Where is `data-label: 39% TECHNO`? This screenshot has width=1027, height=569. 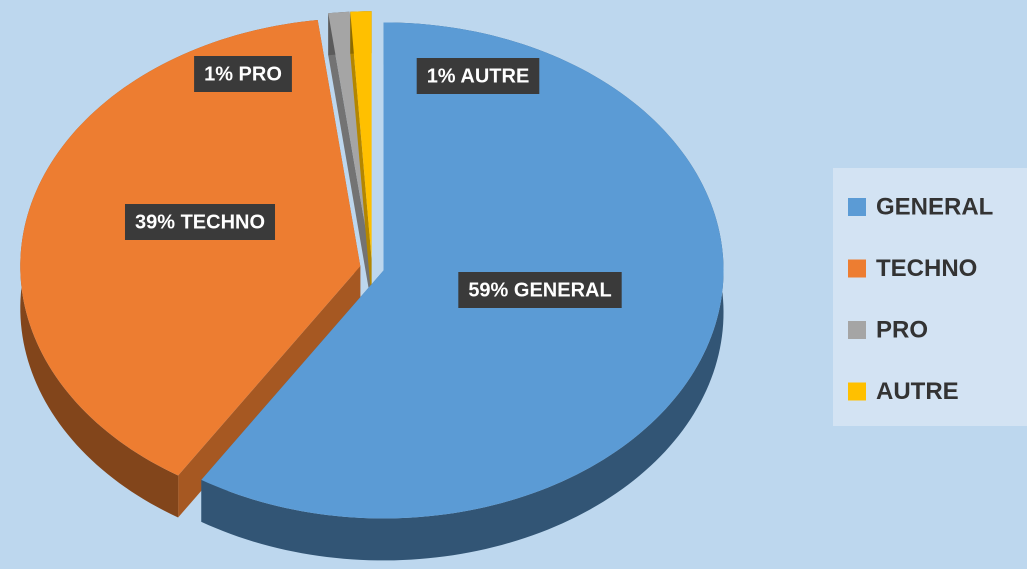 data-label: 39% TECHNO is located at coordinates (200, 222).